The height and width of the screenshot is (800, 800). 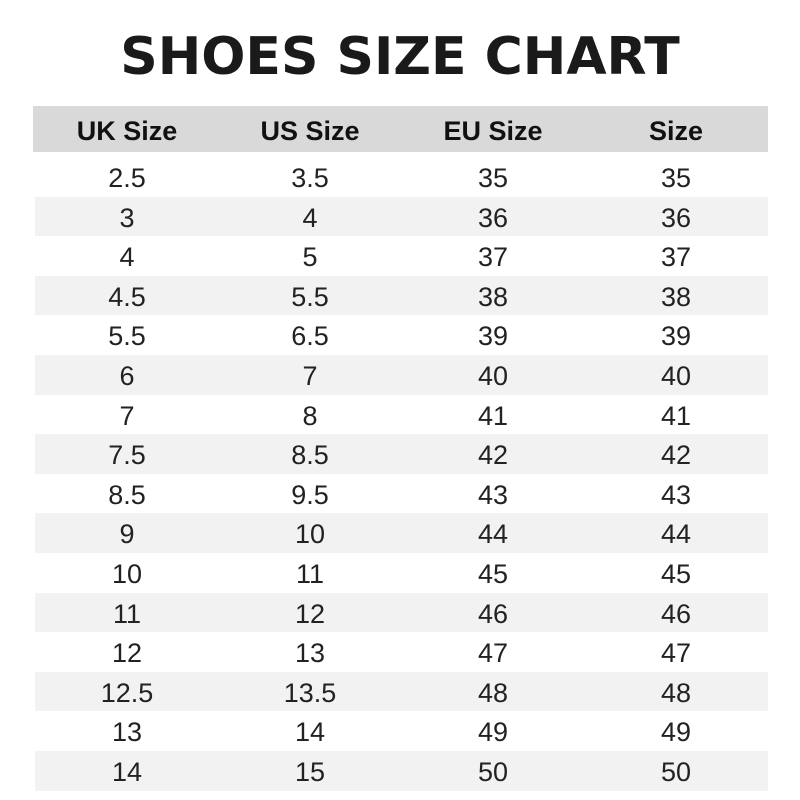 I want to click on table-cell: 4.5, so click(x=127, y=296).